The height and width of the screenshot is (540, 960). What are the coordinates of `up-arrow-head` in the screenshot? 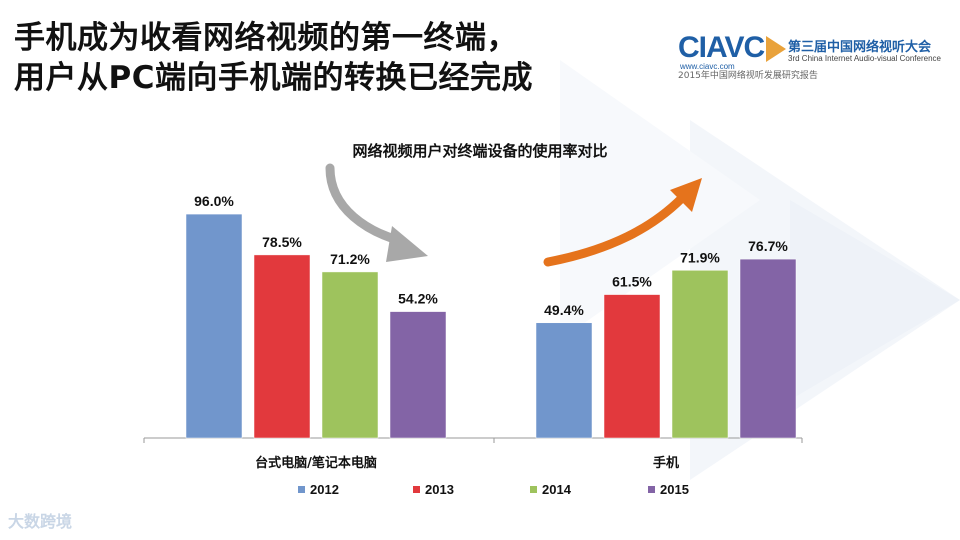 It's located at (686, 195).